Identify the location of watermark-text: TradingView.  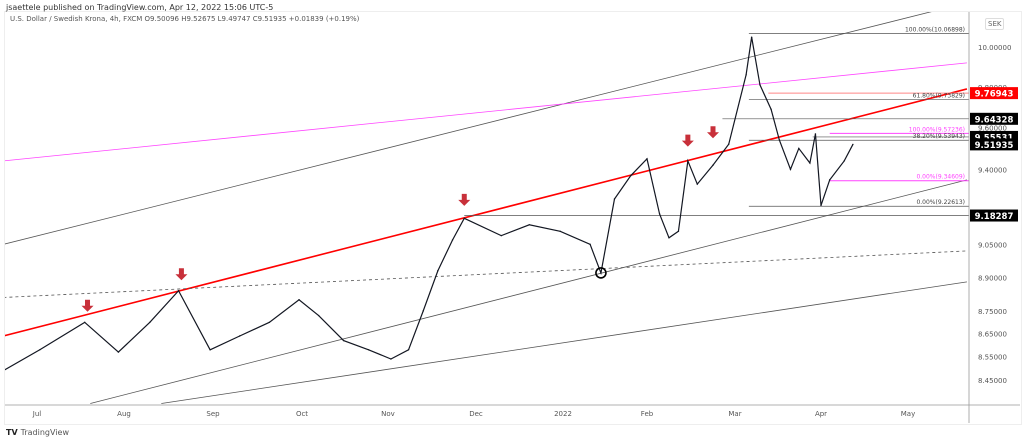
(44, 432).